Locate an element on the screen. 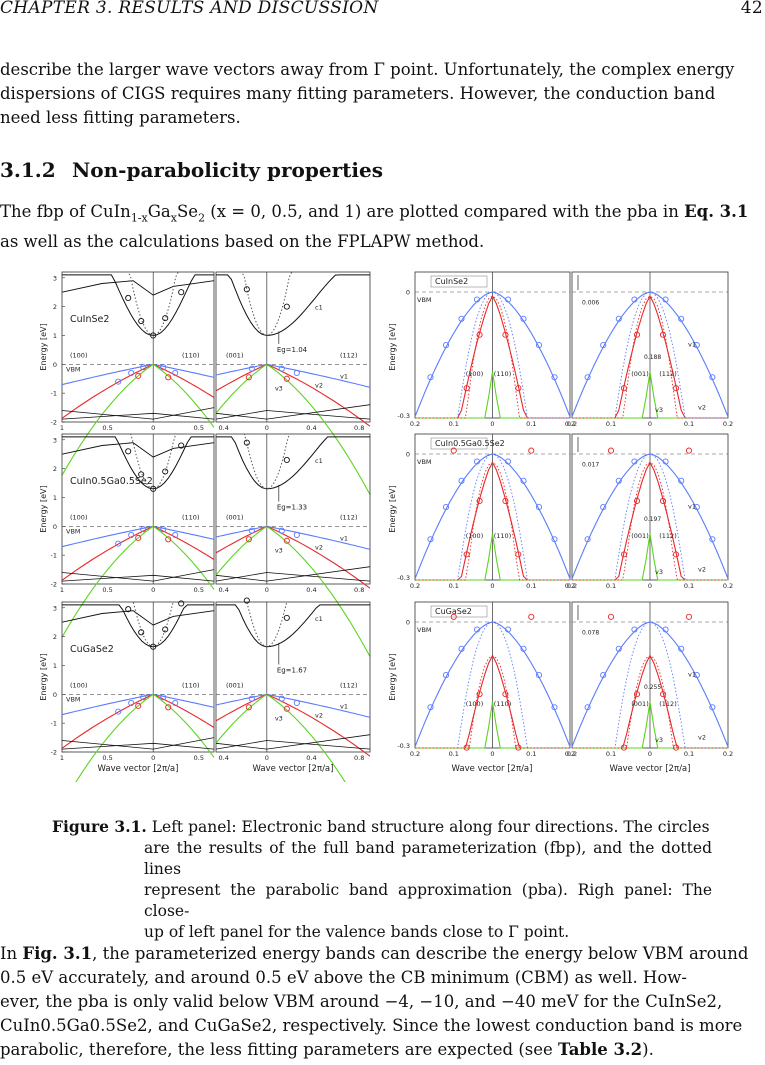 The height and width of the screenshot is (1065, 765). direction-label: (110) is located at coordinates (190, 355).